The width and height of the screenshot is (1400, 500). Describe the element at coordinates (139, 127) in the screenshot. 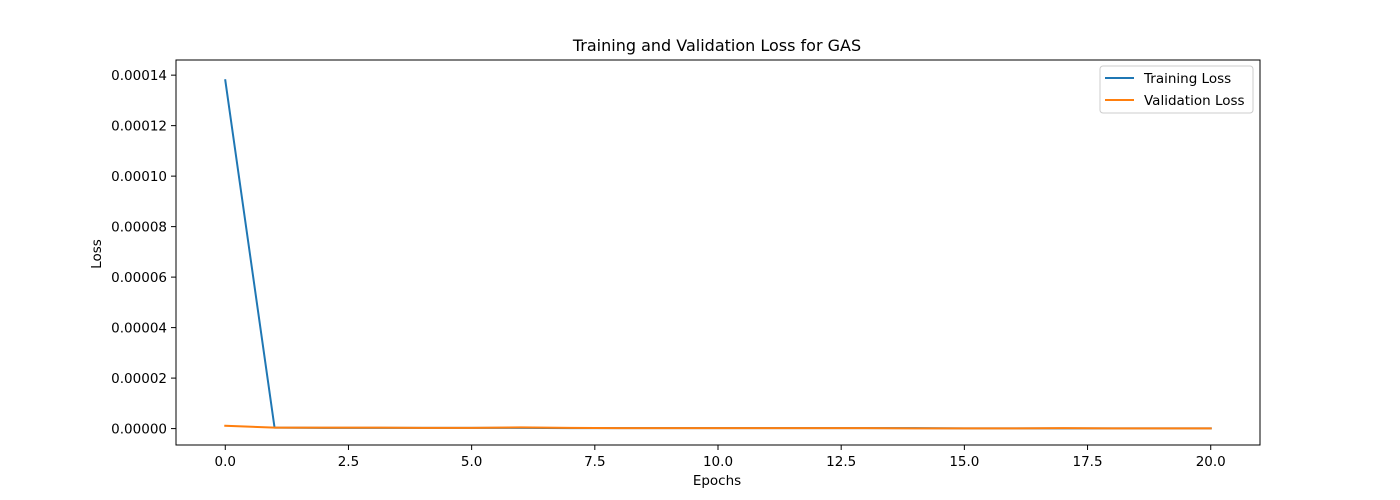

I see `y-tick-label: 0.00012` at that location.